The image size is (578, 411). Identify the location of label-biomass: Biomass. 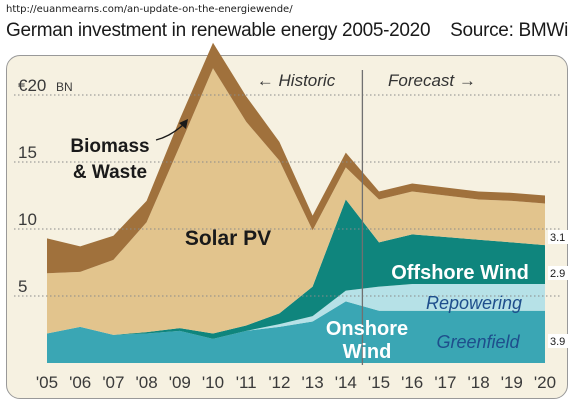
(109, 146).